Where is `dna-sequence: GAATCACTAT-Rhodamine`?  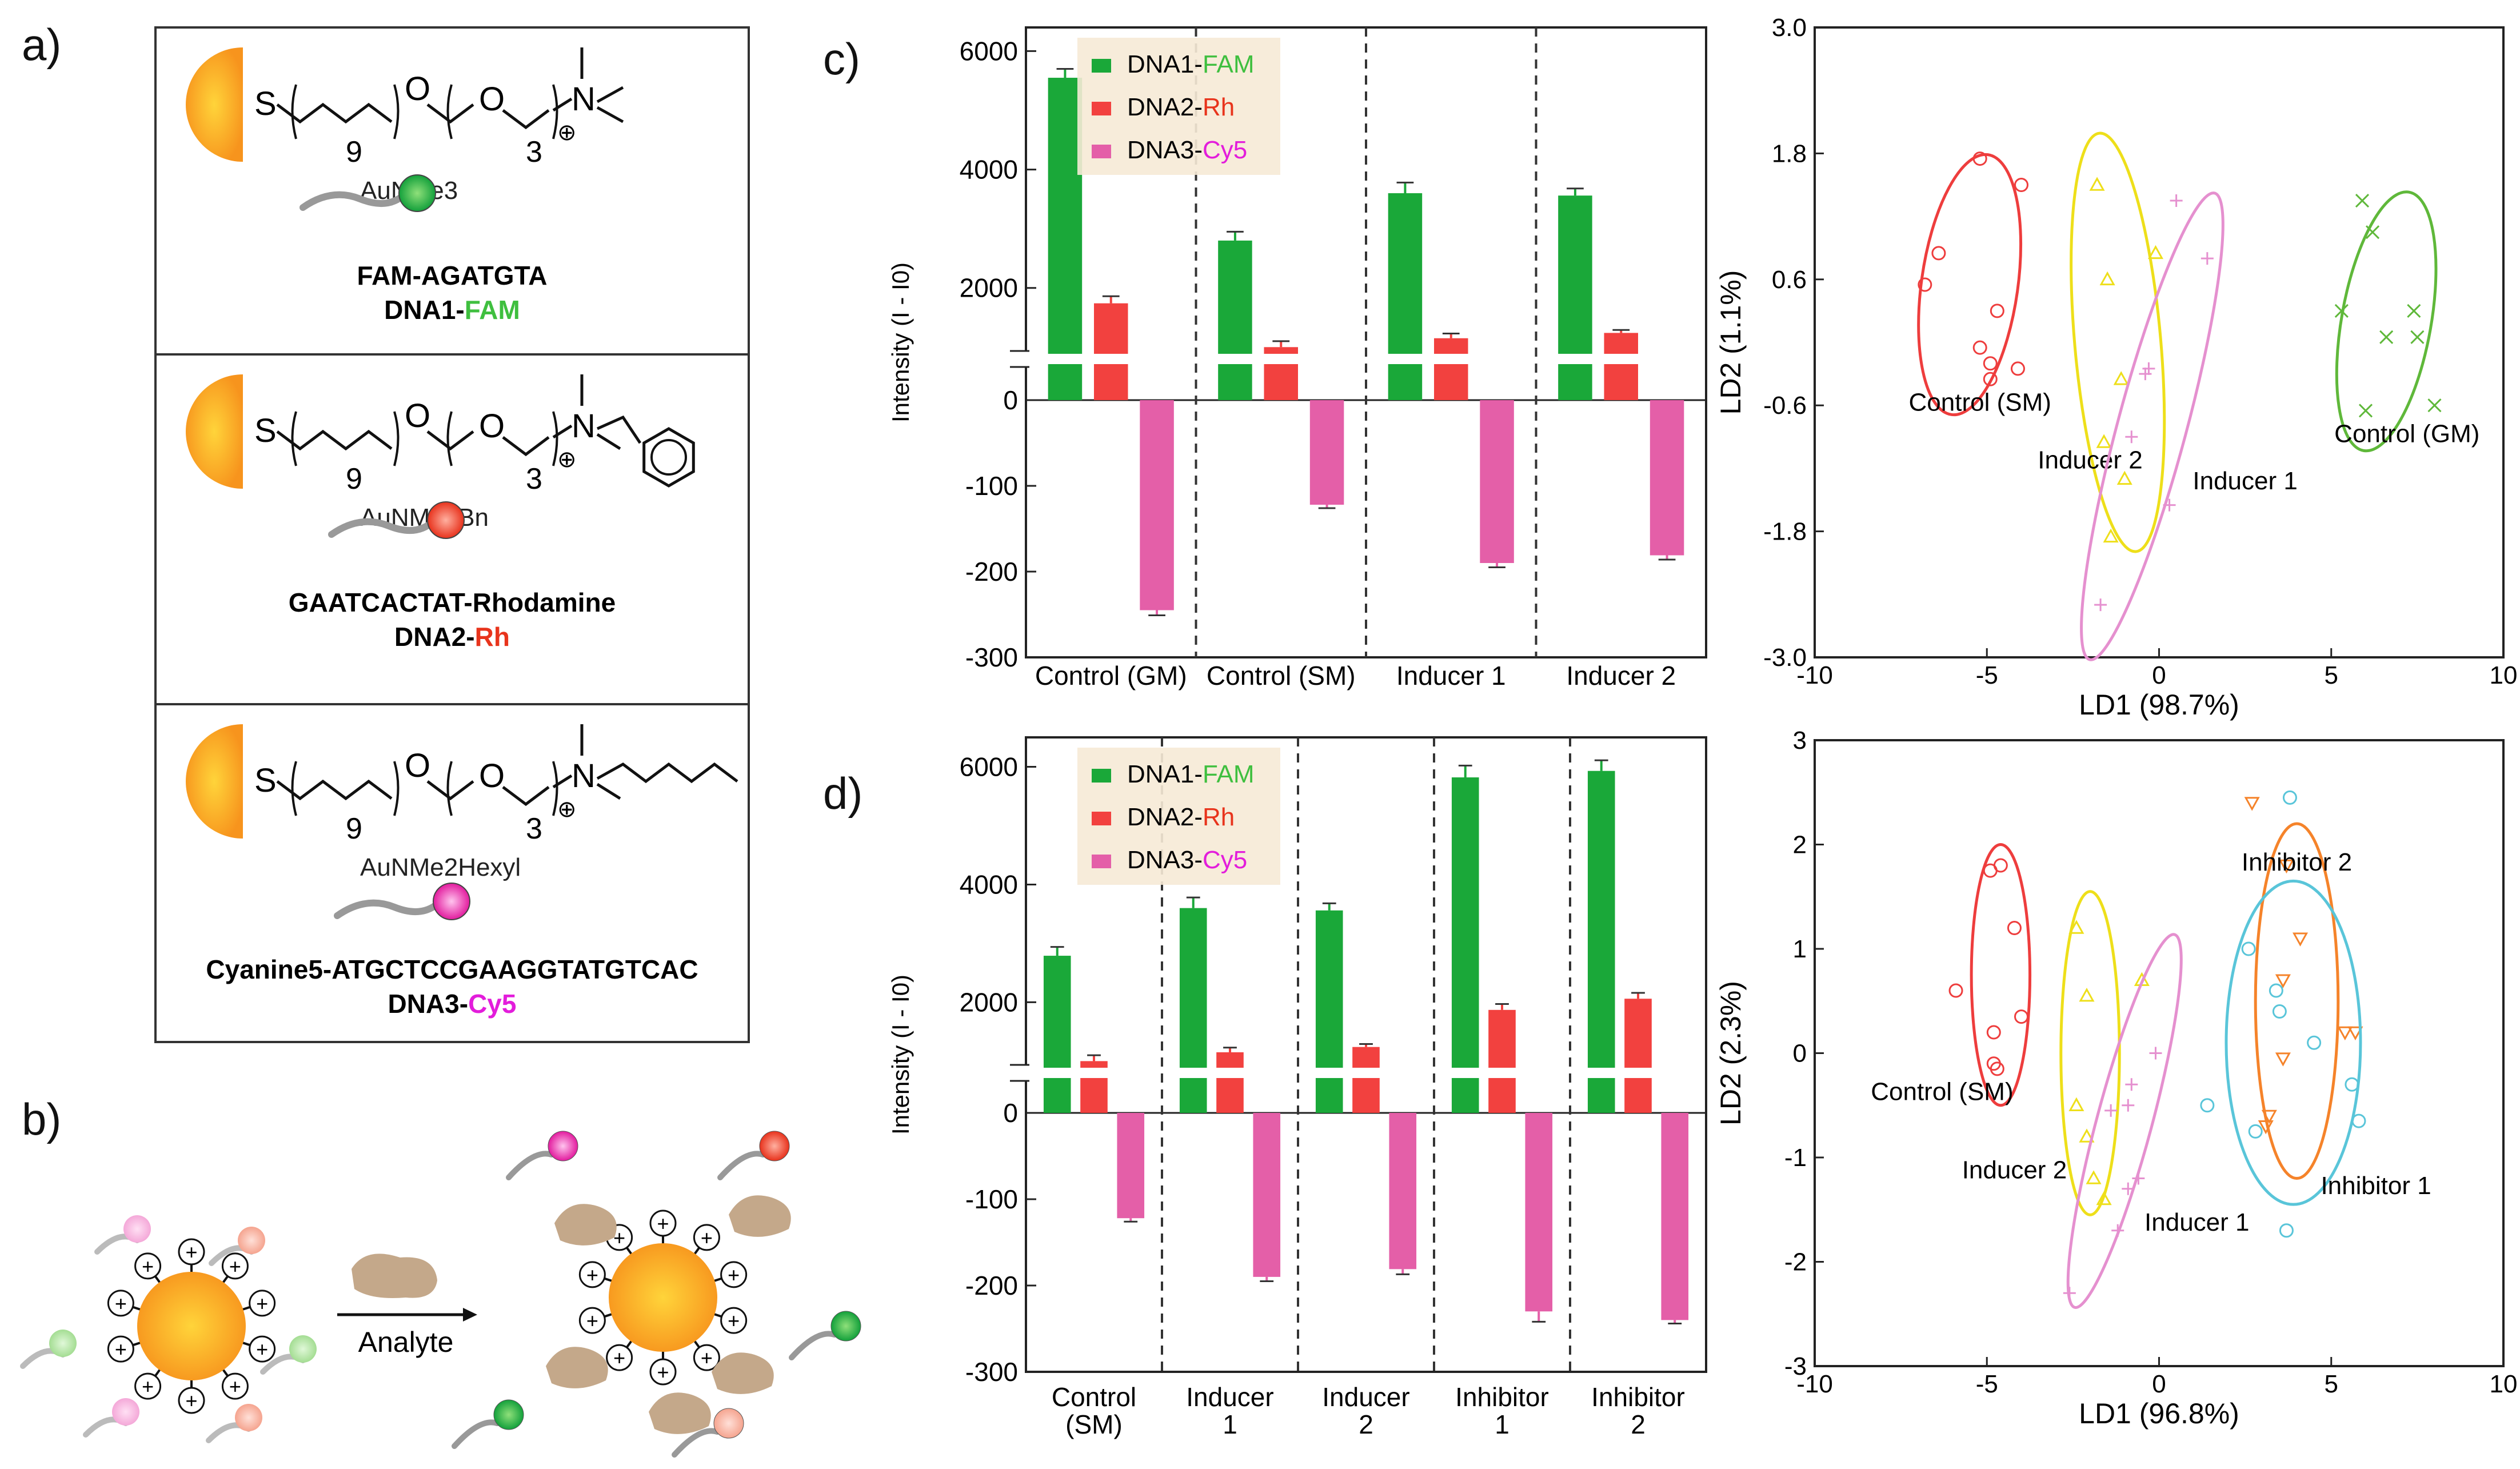 dna-sequence: GAATCACTAT-Rhodamine is located at coordinates (452, 602).